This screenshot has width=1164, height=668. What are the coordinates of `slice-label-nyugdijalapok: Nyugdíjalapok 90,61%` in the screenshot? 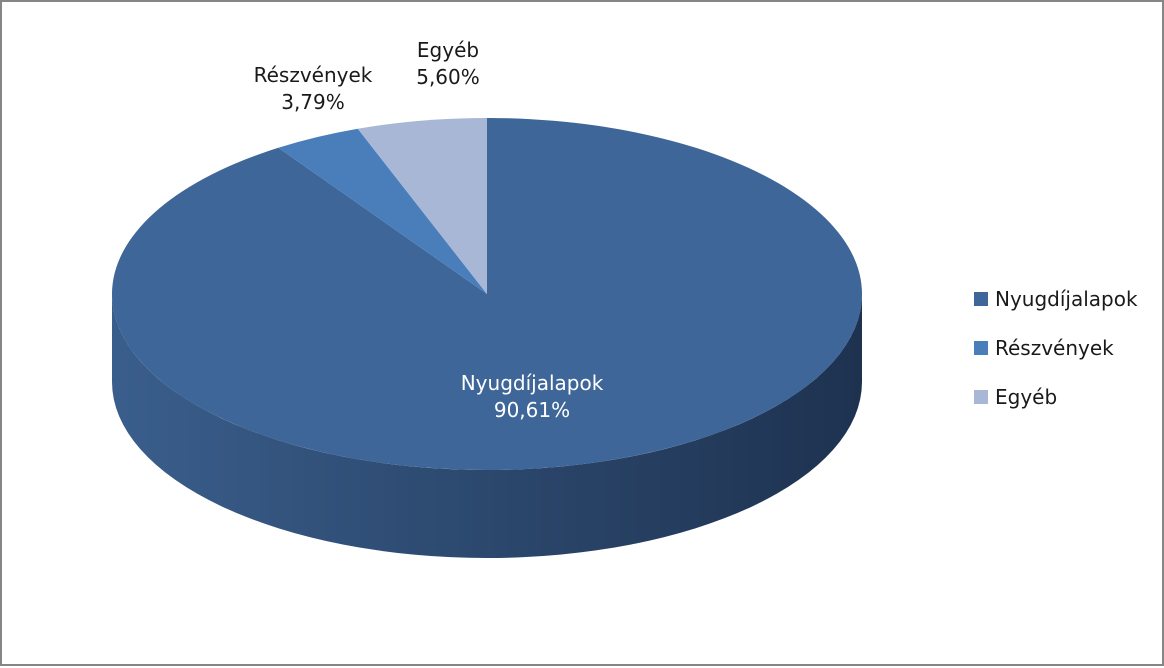 It's located at (532, 397).